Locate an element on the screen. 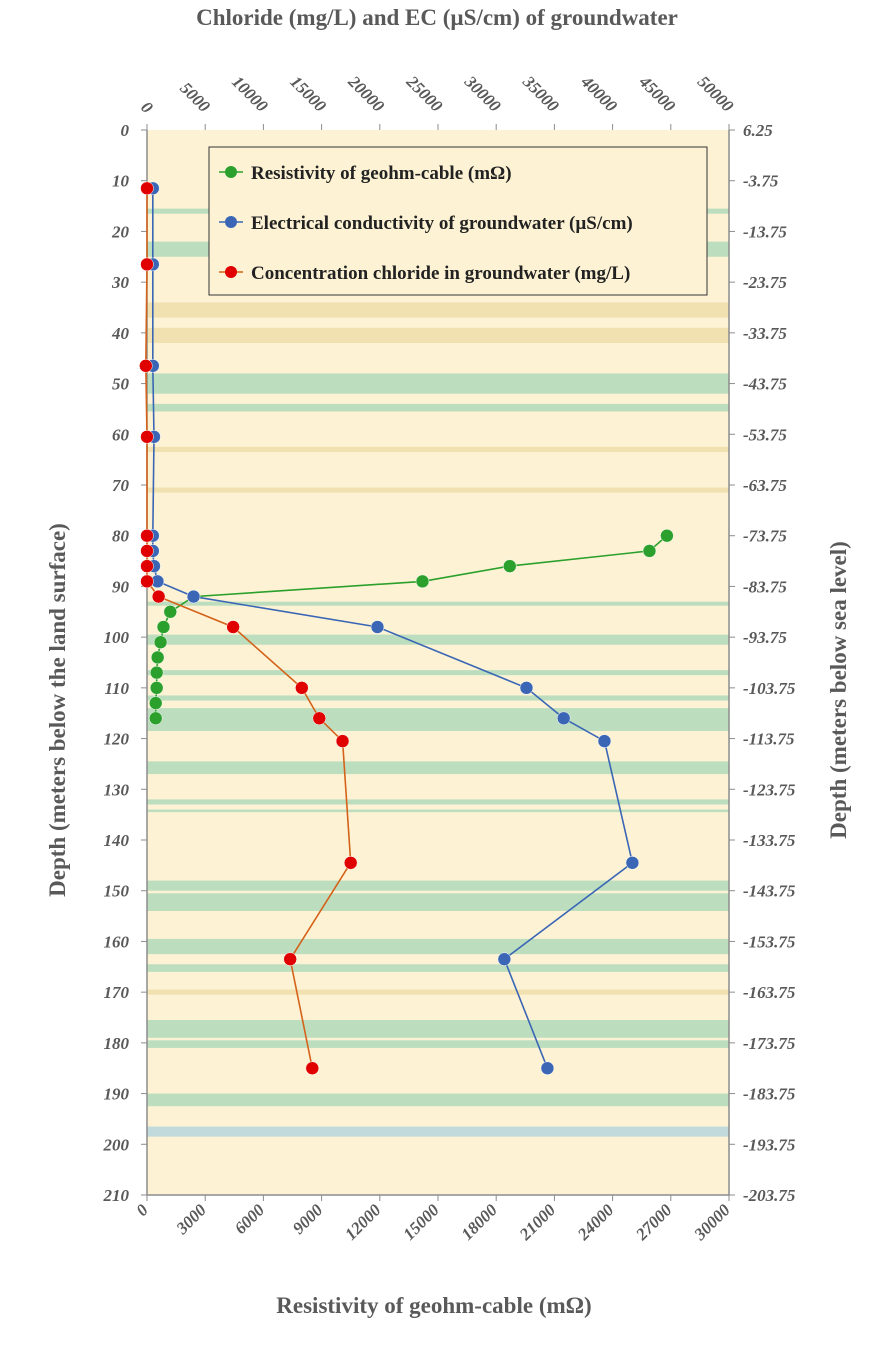 Image resolution: width=883 pixels, height=1346 pixels. right-tick-label: -93.75 is located at coordinates (765, 637).